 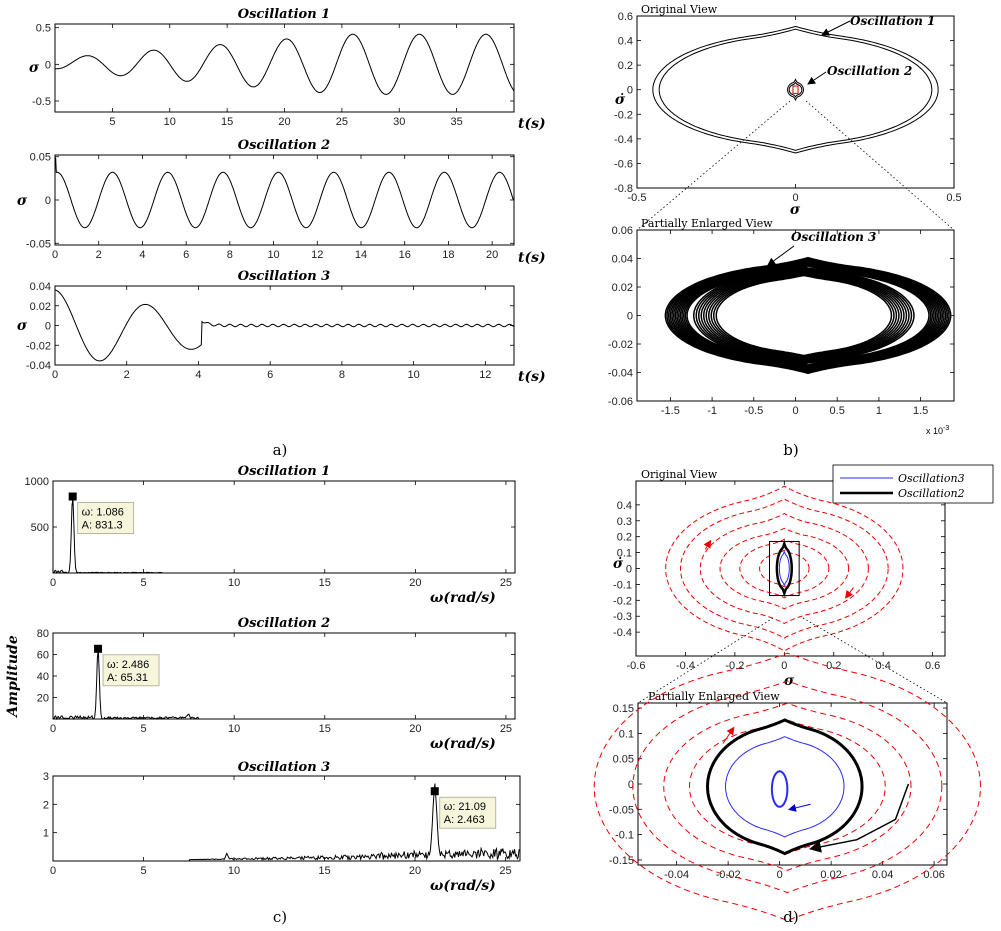 I want to click on xlabel-a3: t(s), so click(x=532, y=377).